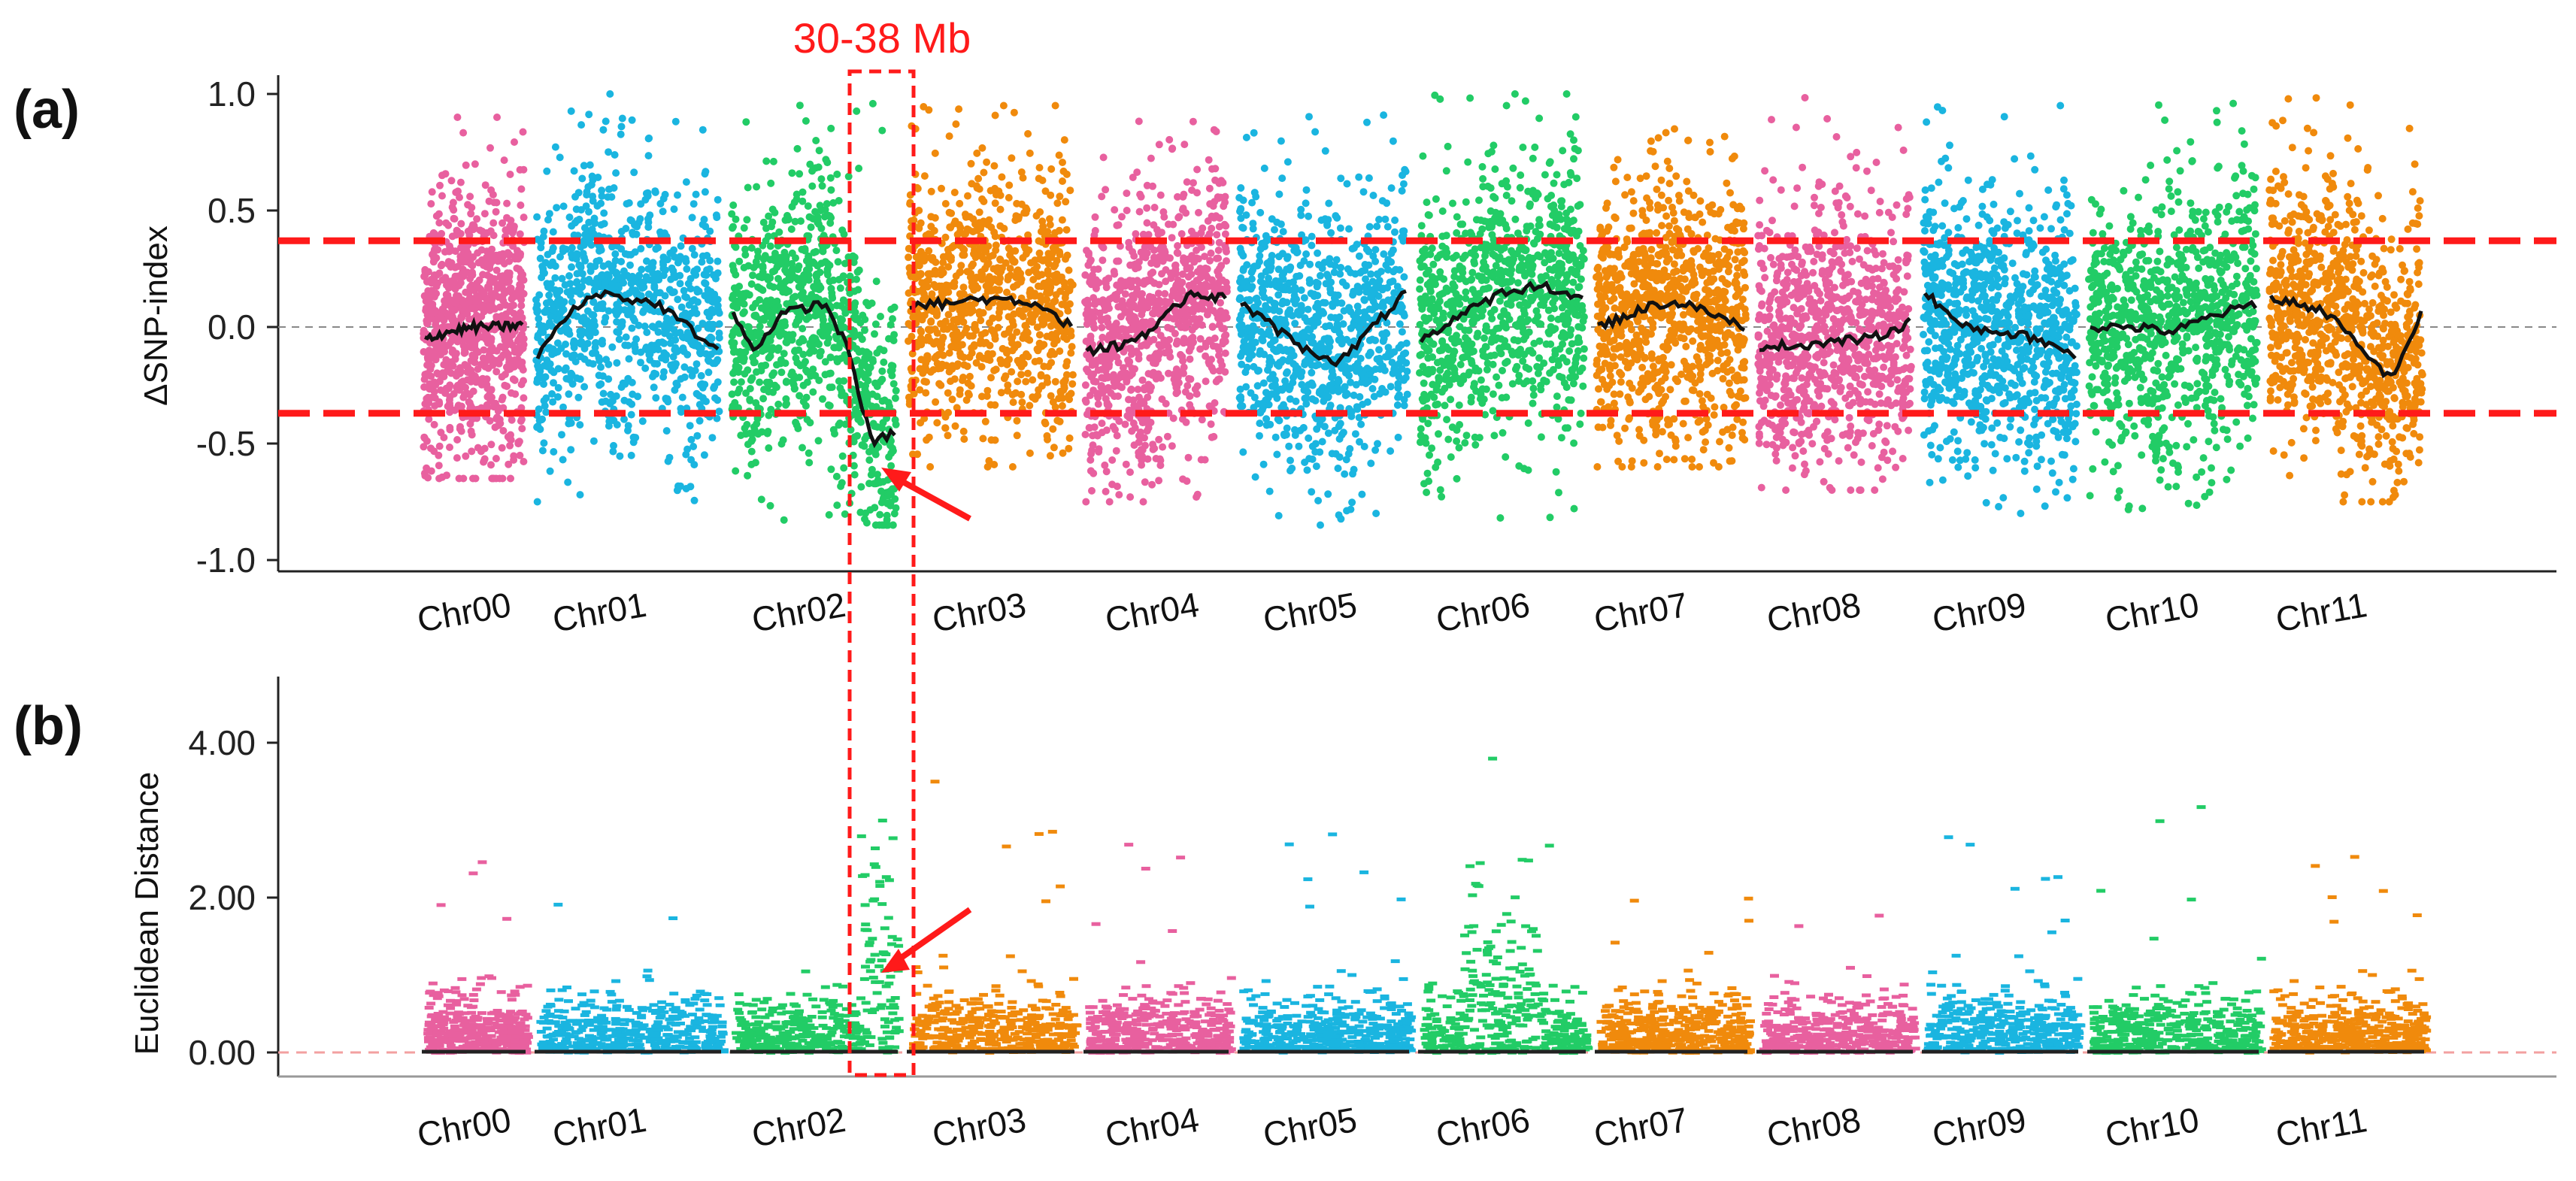 Image resolution: width=2576 pixels, height=1181 pixels. What do you see at coordinates (599, 612) in the screenshot?
I see `panel-a-xtick-label: Chr01` at bounding box center [599, 612].